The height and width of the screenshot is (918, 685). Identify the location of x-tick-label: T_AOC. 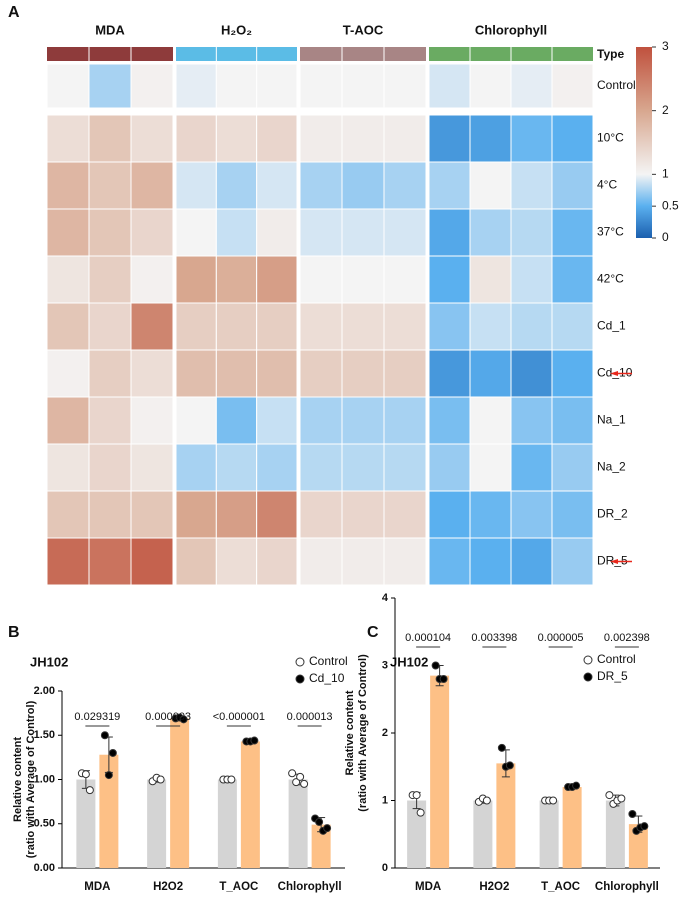
(238, 887).